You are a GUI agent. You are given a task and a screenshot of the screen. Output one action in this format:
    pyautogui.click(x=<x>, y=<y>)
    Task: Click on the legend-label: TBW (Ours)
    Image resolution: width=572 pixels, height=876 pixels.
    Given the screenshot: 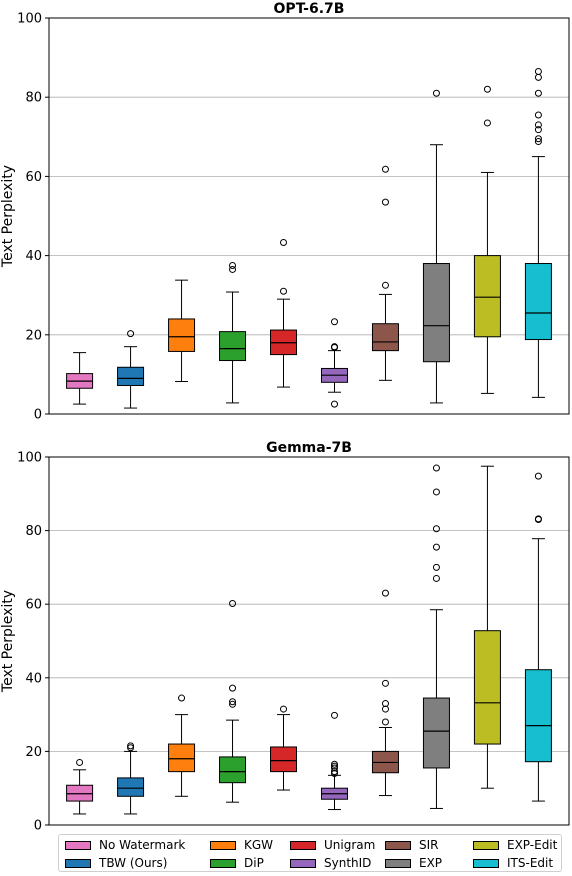 What is the action you would take?
    pyautogui.click(x=133, y=863)
    